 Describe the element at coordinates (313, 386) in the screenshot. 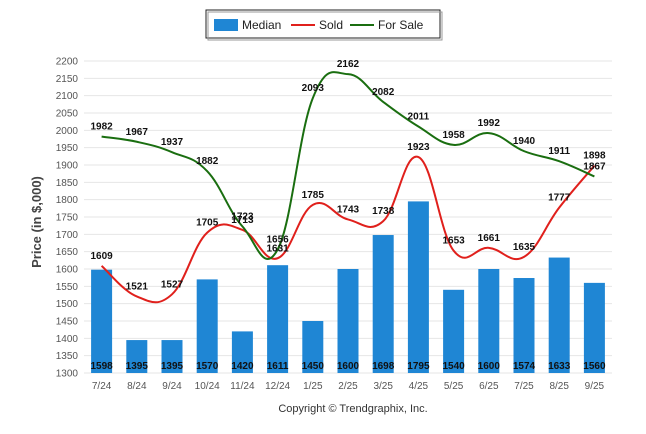

I see `x-tick-label: 1/25` at that location.